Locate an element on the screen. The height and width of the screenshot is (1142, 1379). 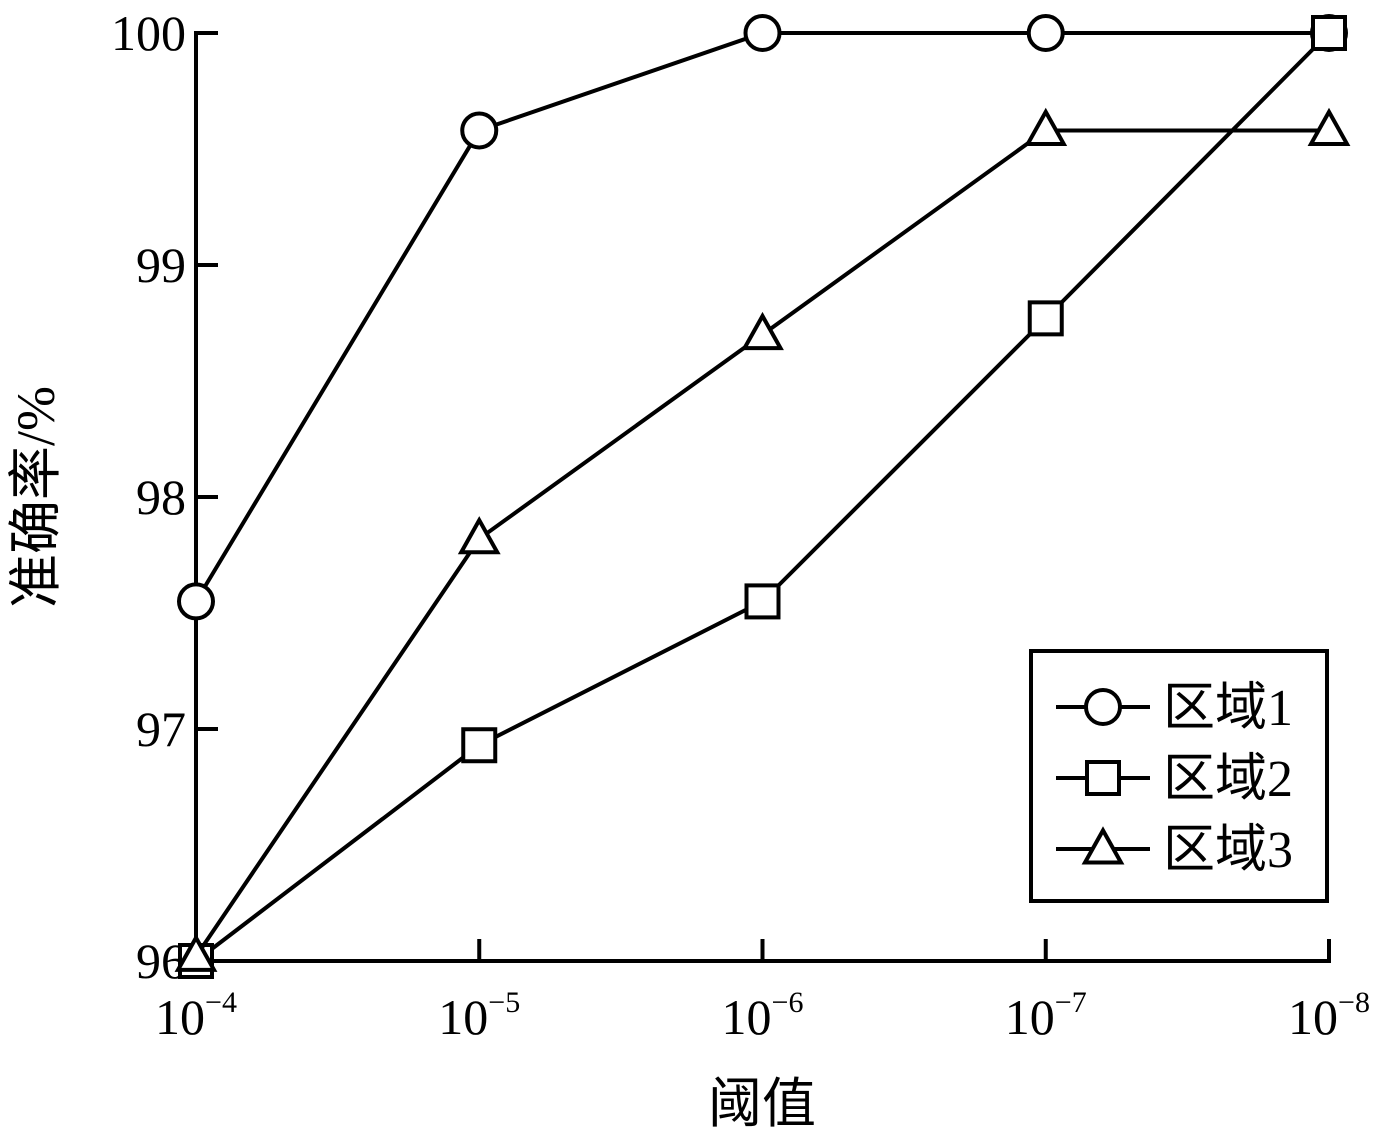
x-axis-title: 阈值 is located at coordinates (762, 1104).